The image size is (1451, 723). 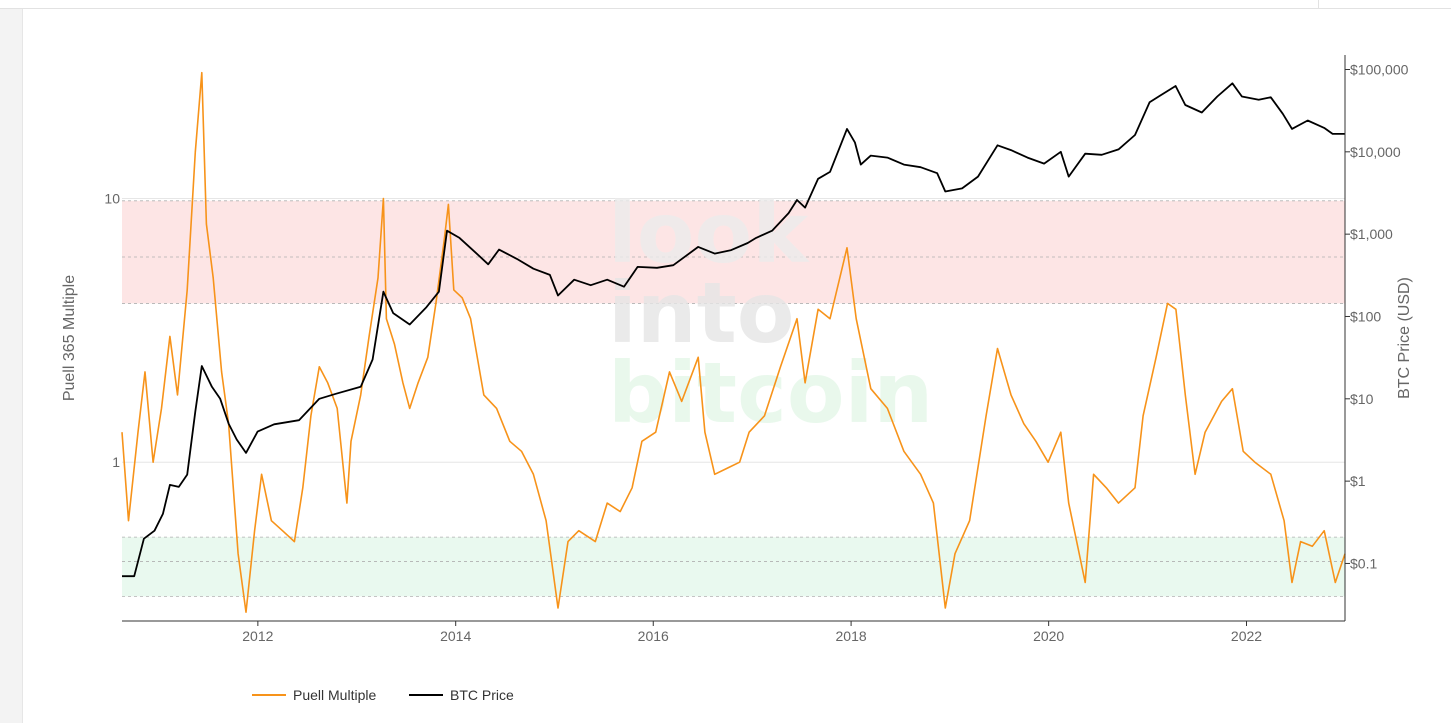 What do you see at coordinates (701, 313) in the screenshot?
I see `watermark-into: into` at bounding box center [701, 313].